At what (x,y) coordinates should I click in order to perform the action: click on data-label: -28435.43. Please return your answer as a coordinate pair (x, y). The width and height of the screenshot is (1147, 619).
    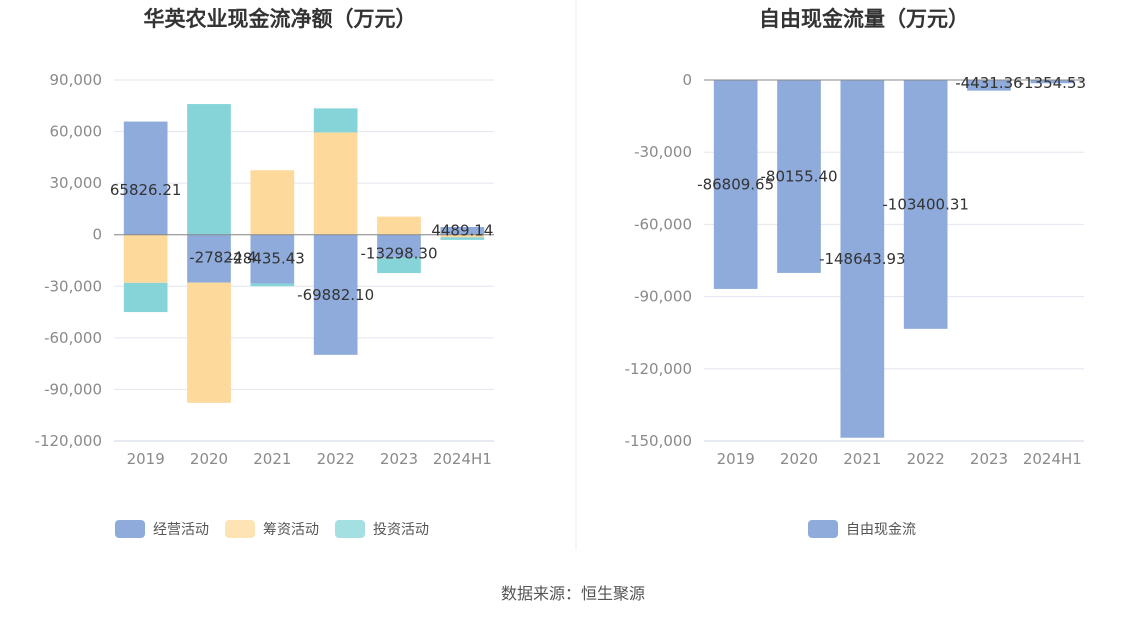
    Looking at the image, I should click on (266, 259).